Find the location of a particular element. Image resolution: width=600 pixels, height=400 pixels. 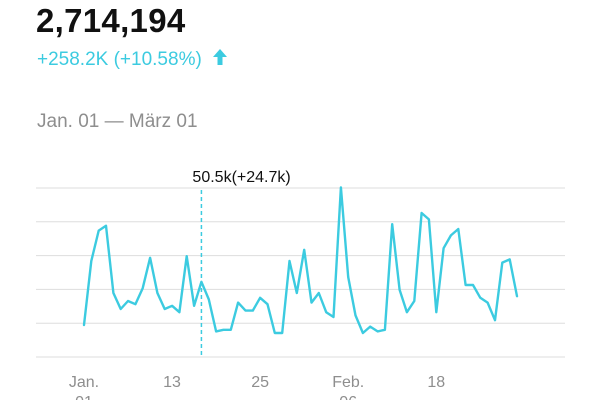

x-axis-ticks: Jan.01 13 25 Feb.06 18 is located at coordinates (257, 387).